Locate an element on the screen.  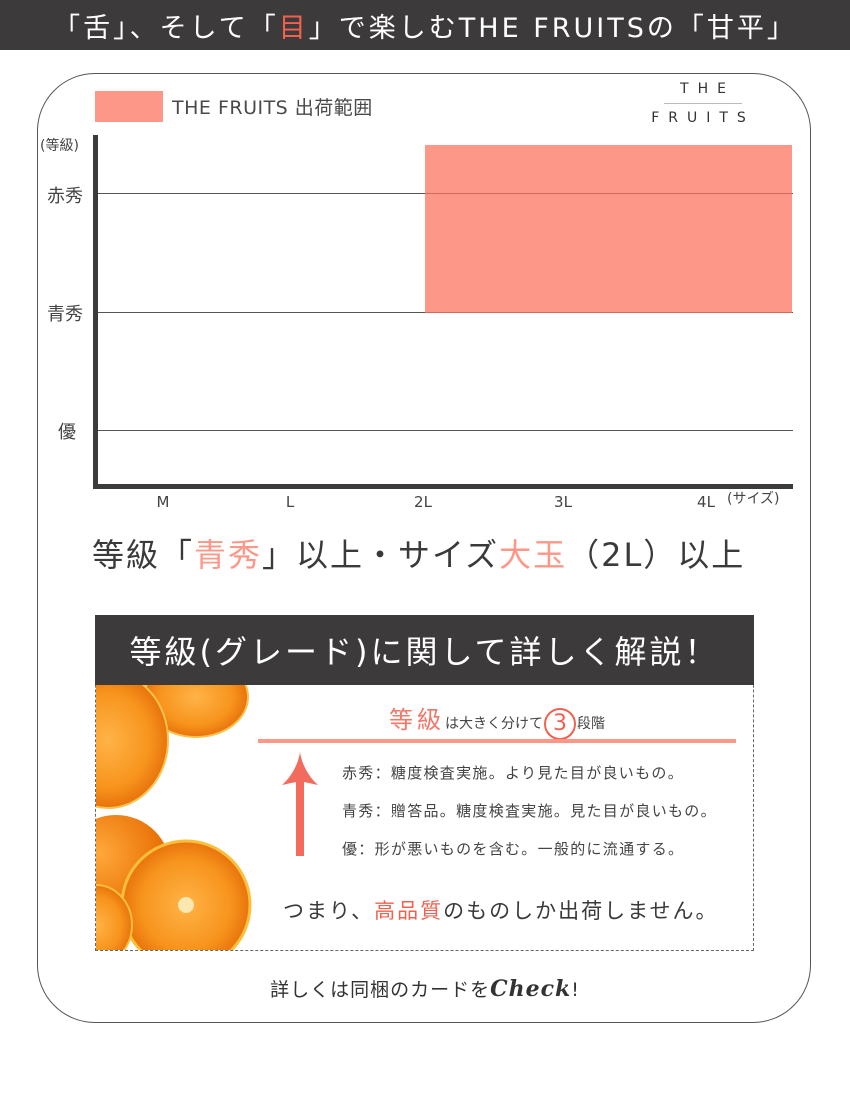
grade-title-text: 段階 is located at coordinates (591, 724).